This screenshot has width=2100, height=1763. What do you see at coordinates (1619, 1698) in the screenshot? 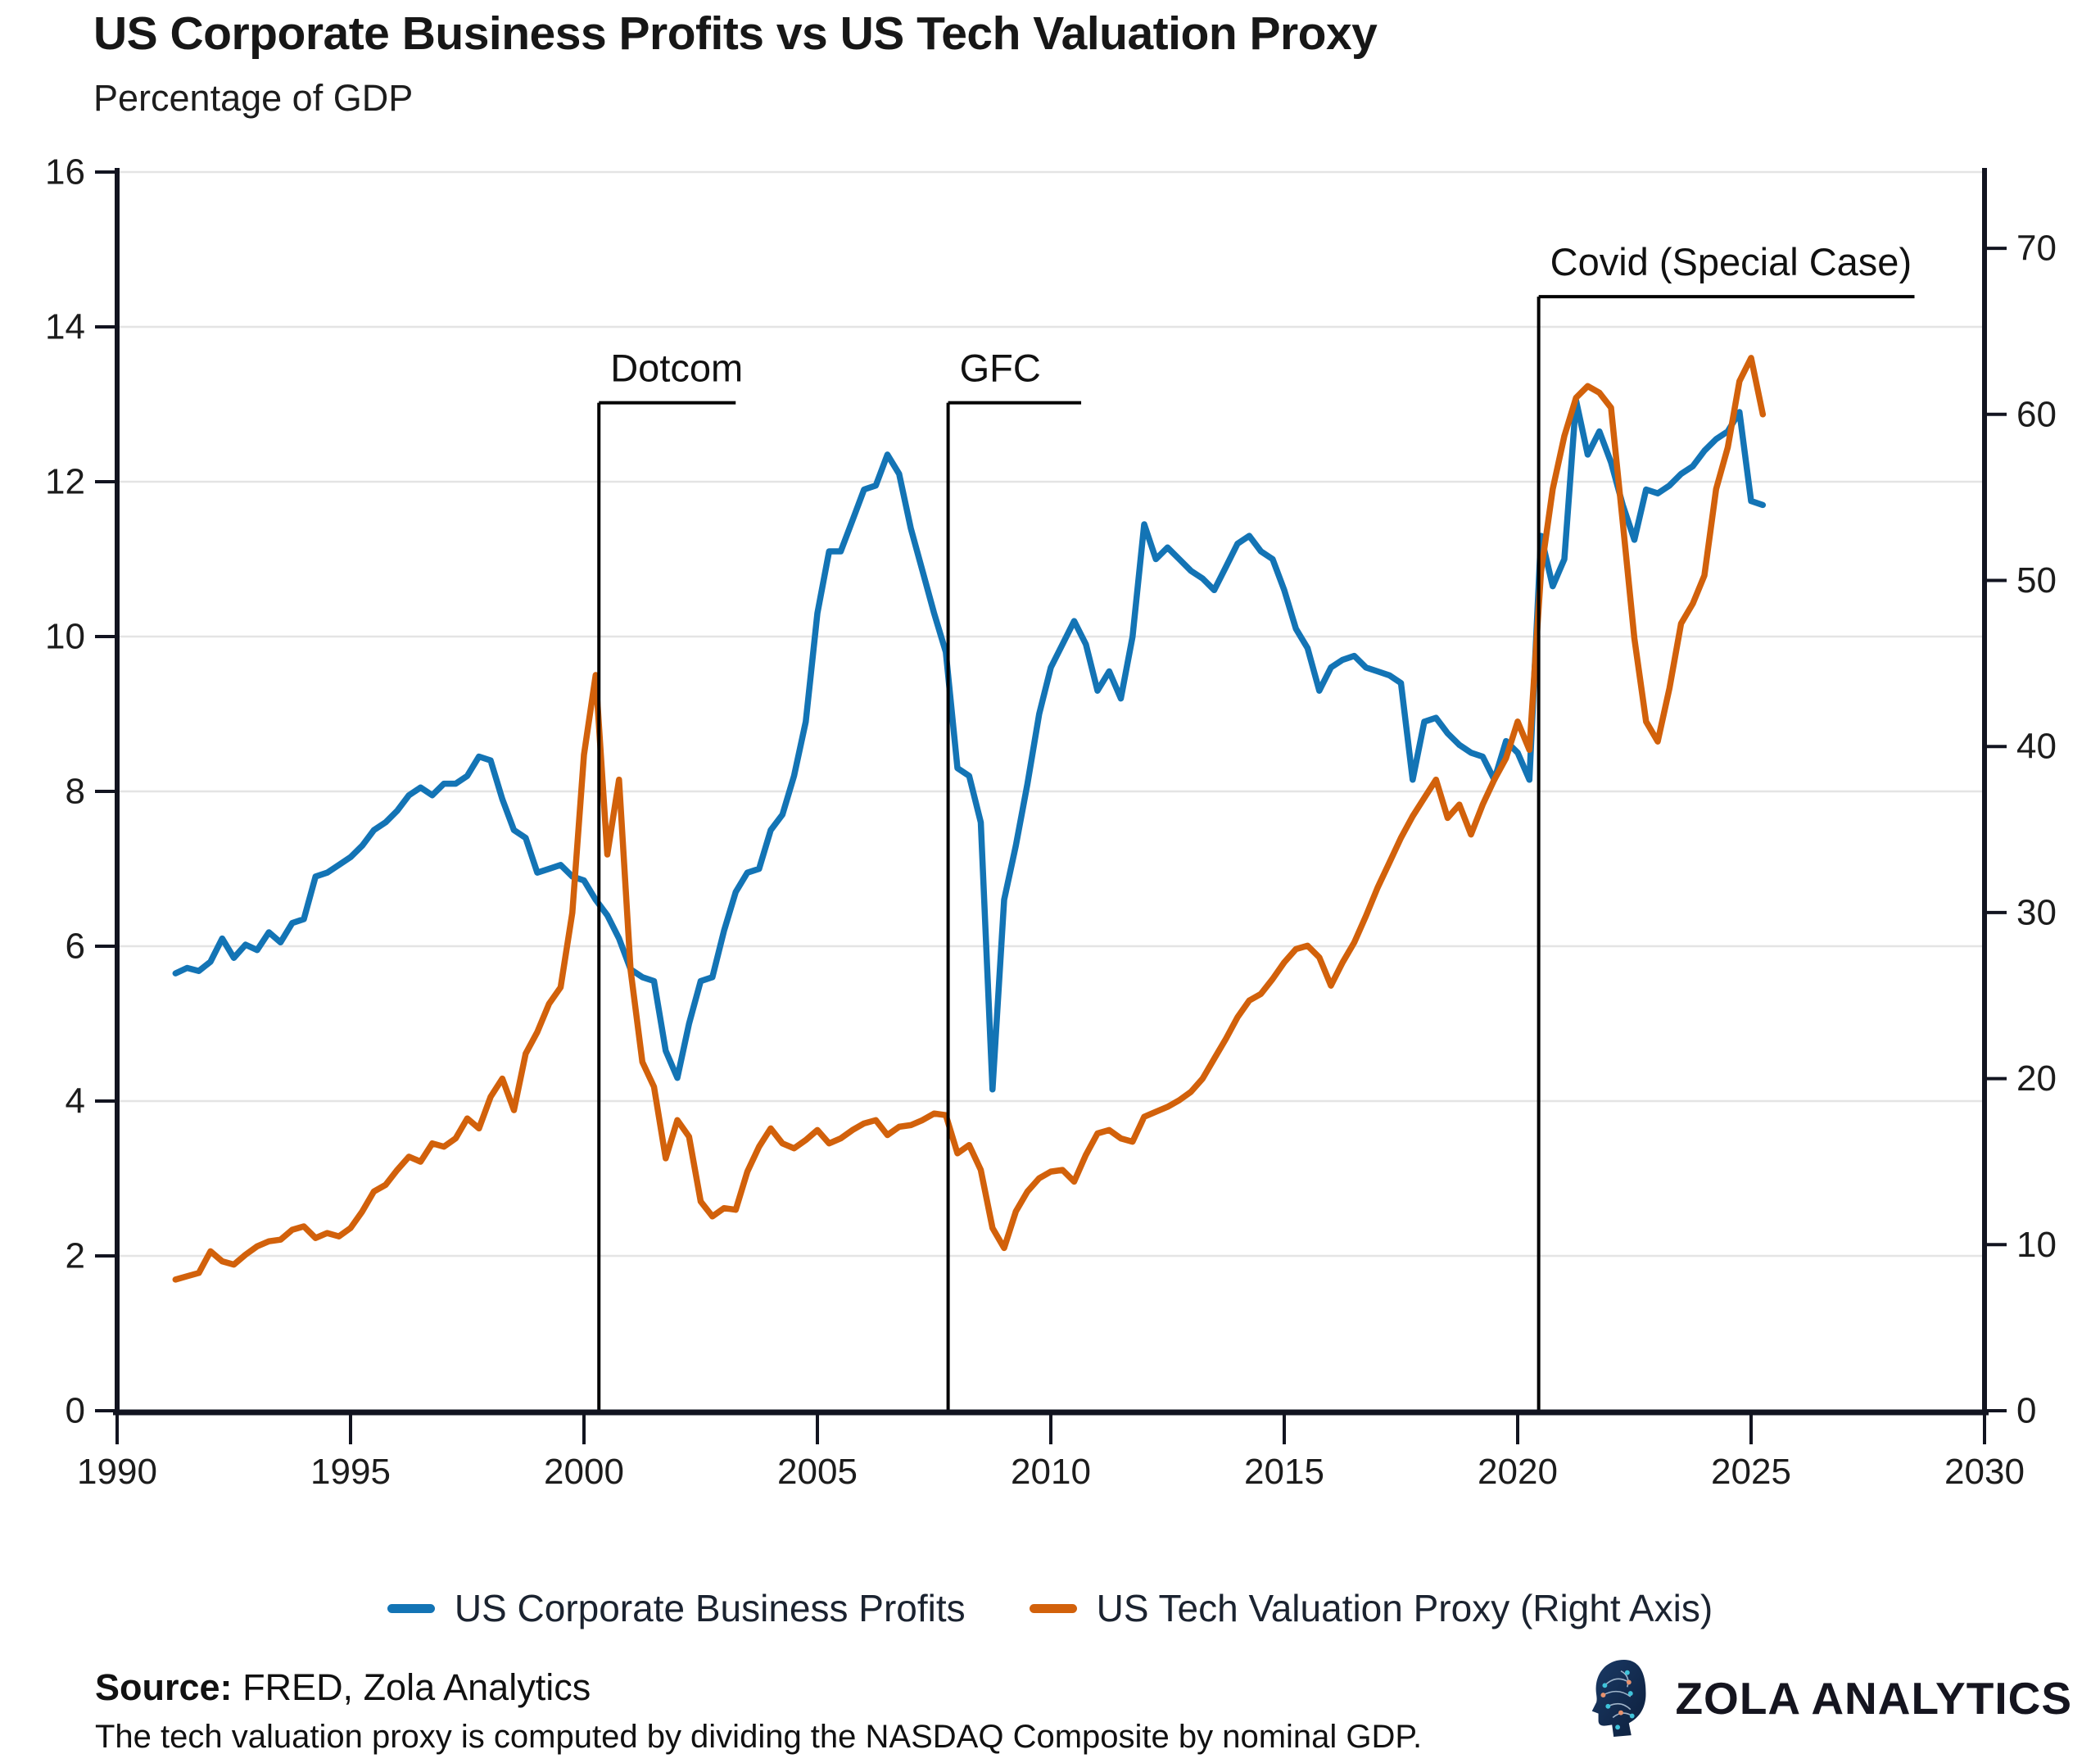
I see `zola-head-icon` at bounding box center [1619, 1698].